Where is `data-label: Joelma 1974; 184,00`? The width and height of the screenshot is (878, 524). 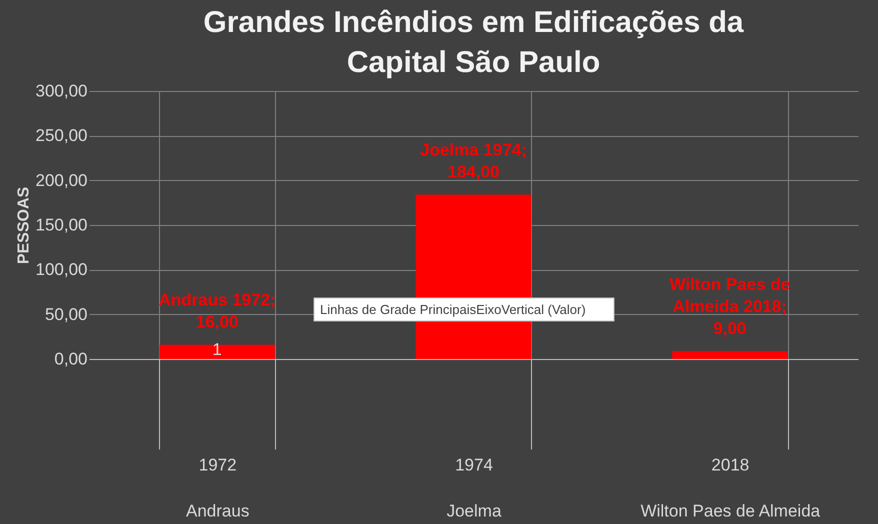 data-label: Joelma 1974; 184,00 is located at coordinates (473, 161).